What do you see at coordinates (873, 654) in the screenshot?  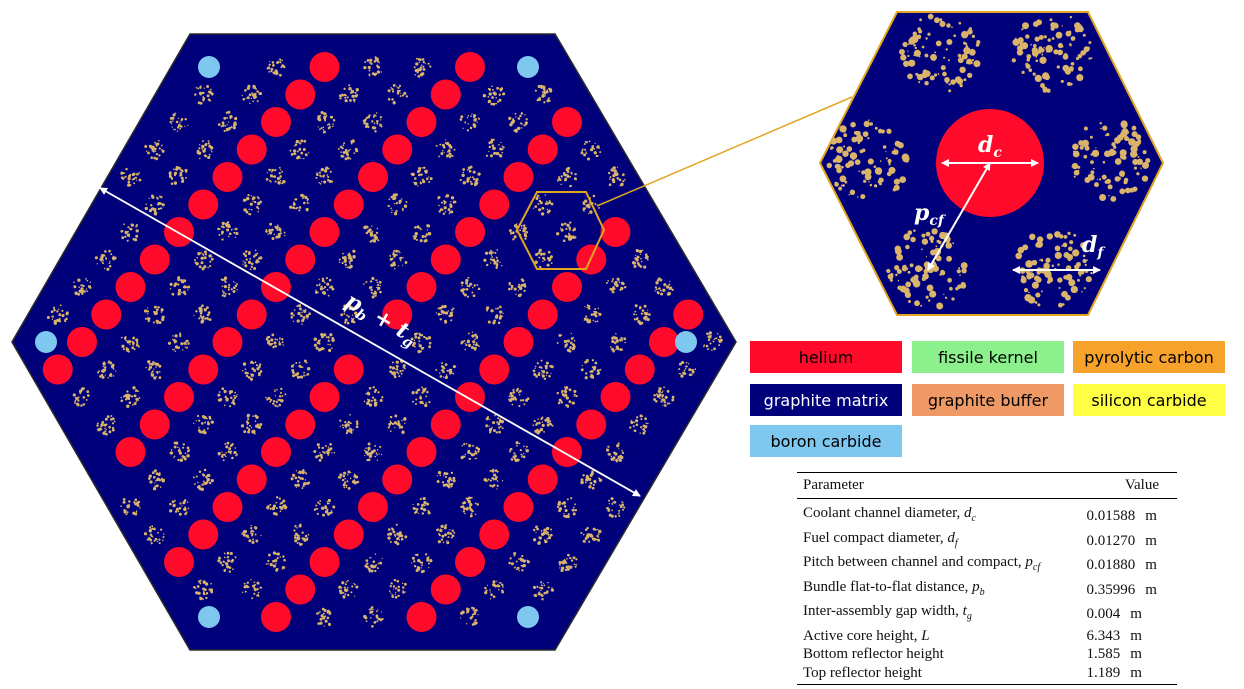 I see `parameter-cell: Bottom reflector height` at bounding box center [873, 654].